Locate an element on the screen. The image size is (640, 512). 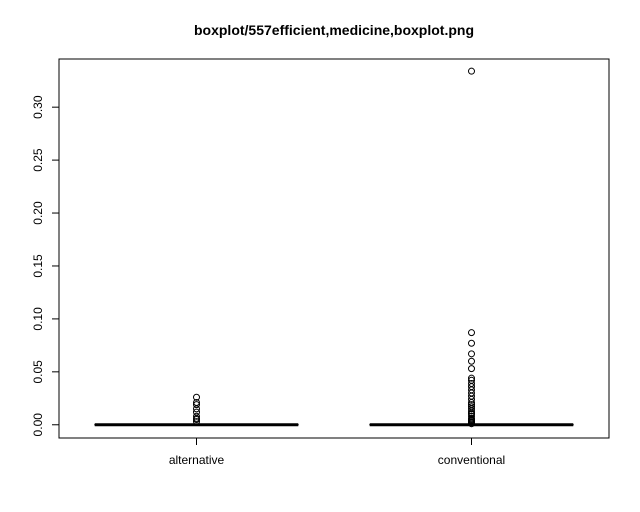
y-tick-label: 0.30 is located at coordinates (38, 107).